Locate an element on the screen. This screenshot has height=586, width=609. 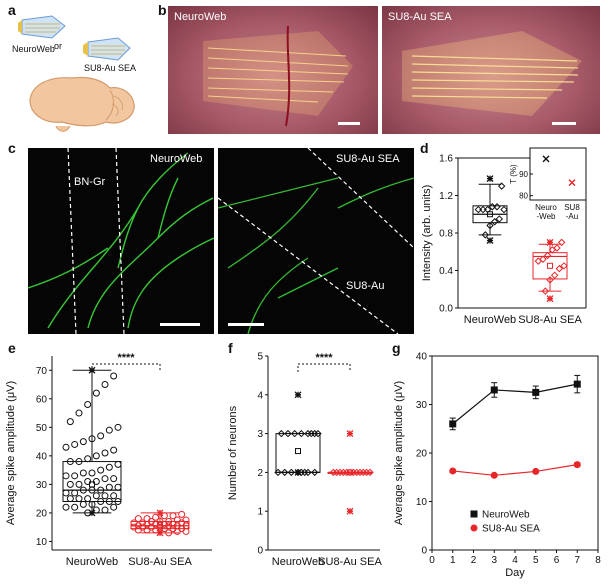
panel-label-c: c is located at coordinates (12, 148).